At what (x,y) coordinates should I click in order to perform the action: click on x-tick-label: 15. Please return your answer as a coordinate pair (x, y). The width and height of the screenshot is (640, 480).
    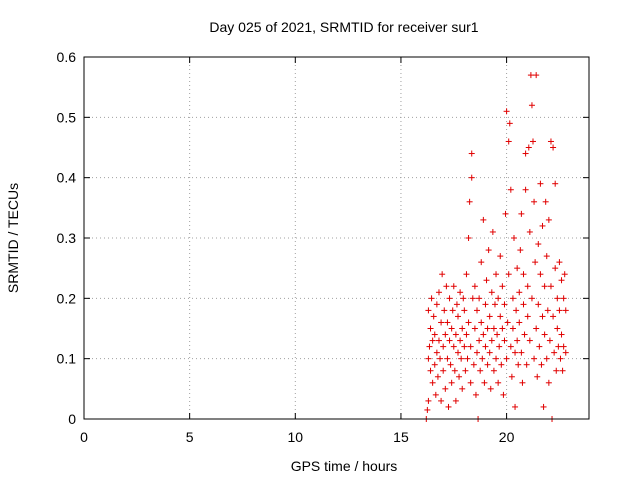
    Looking at the image, I should click on (401, 437).